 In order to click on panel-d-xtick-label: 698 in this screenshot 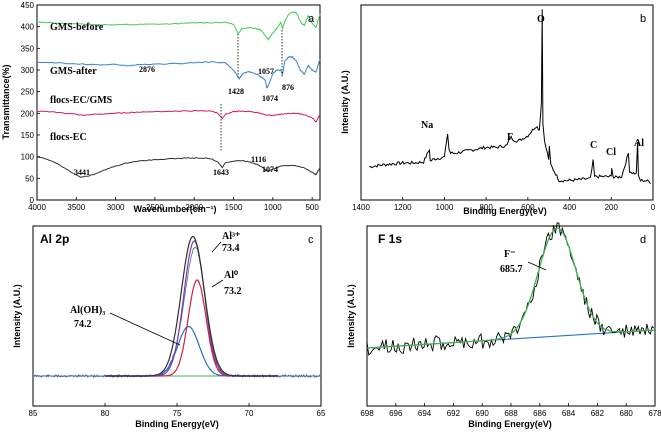, I will do `click(367, 413)`.